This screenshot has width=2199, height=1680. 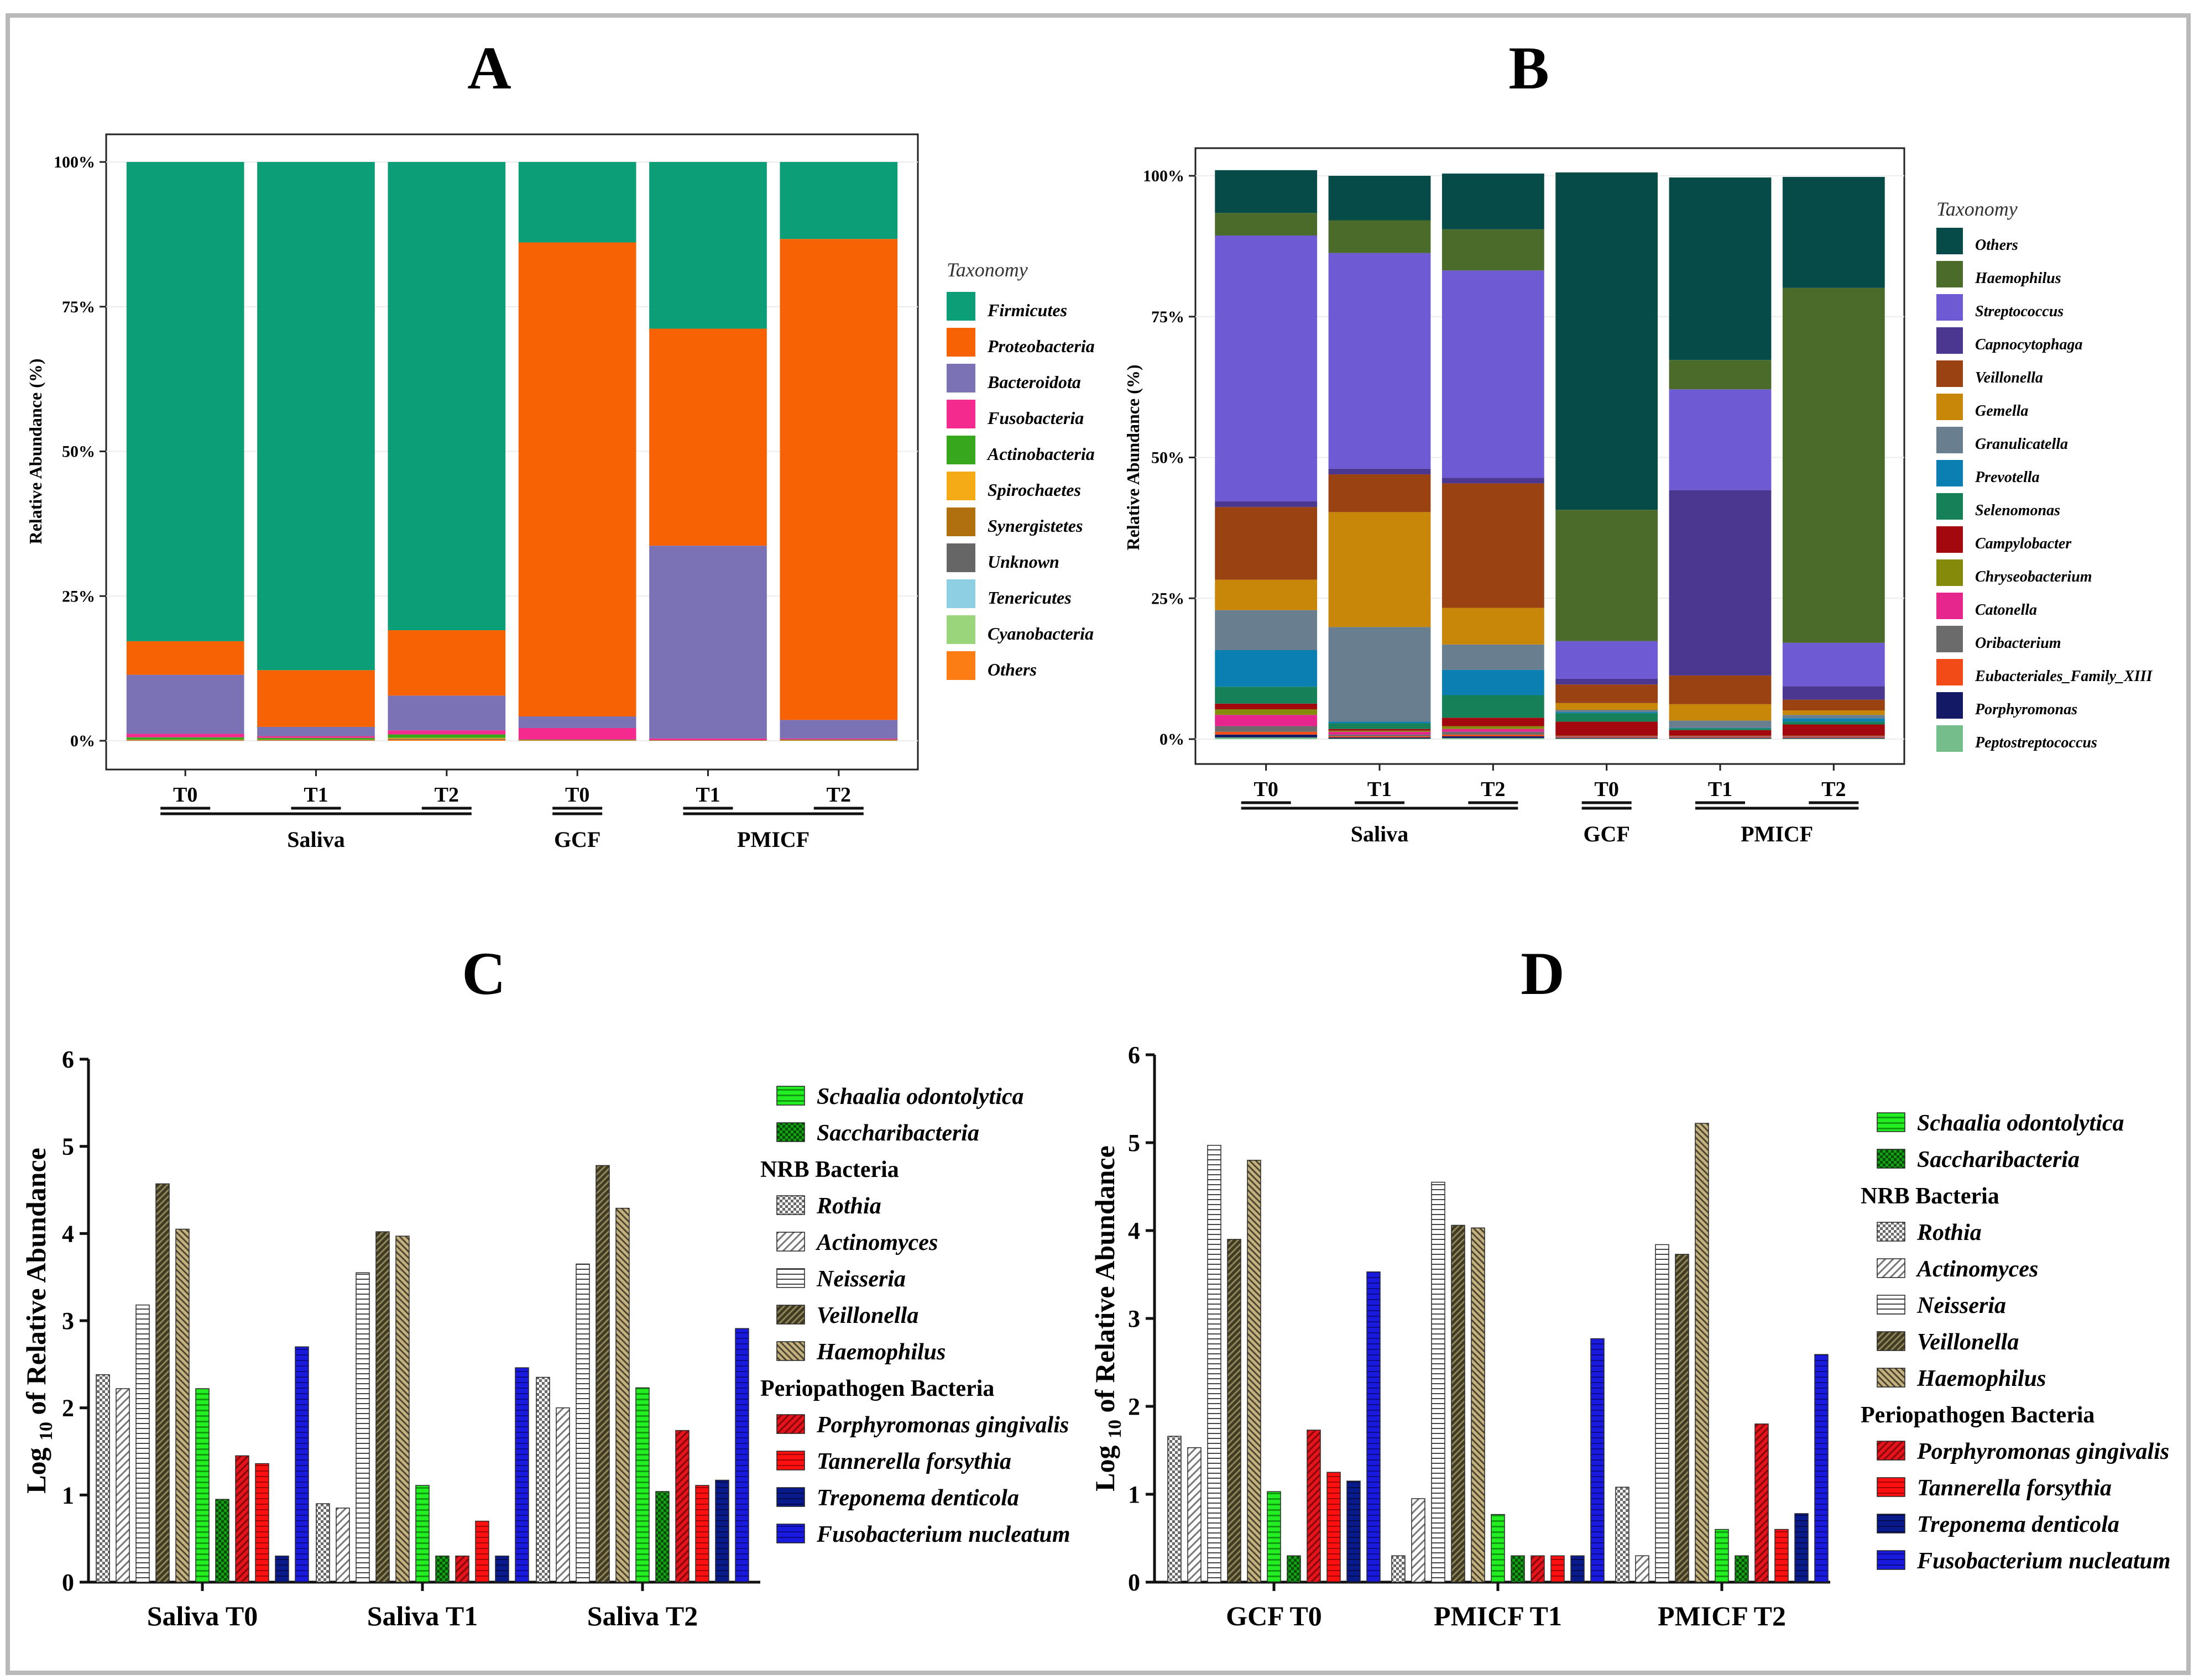 What do you see at coordinates (790, 1533) in the screenshot?
I see `legend-swatch-fusobacterium-nucleatum` at bounding box center [790, 1533].